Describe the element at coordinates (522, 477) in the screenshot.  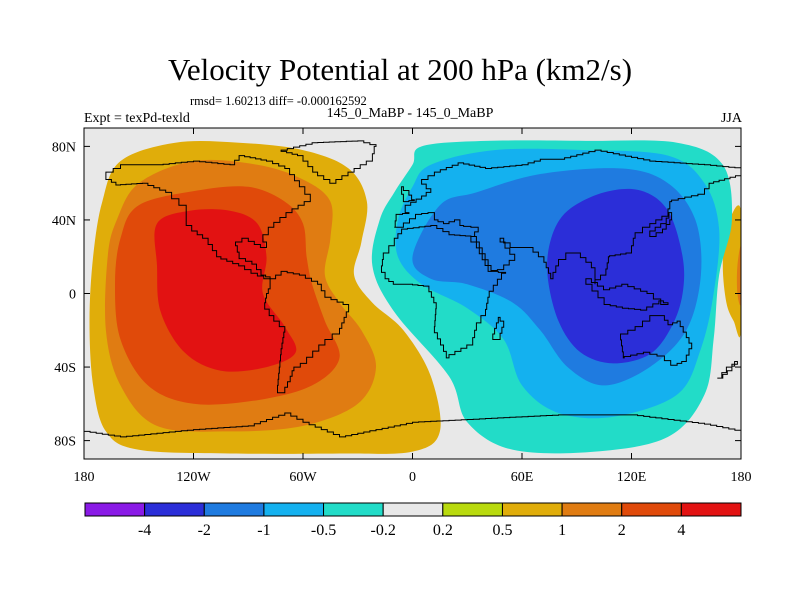
I see `x-tick-label: 60E` at that location.